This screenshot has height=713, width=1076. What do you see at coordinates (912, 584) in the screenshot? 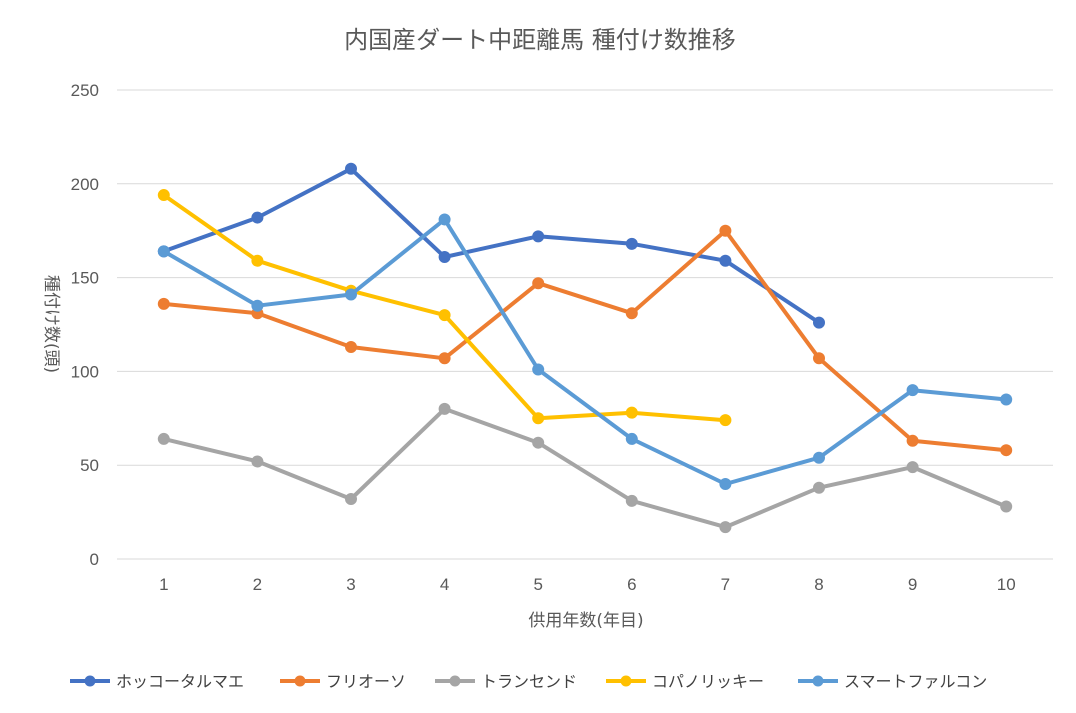
I see `x-tick-label: 9` at bounding box center [912, 584].